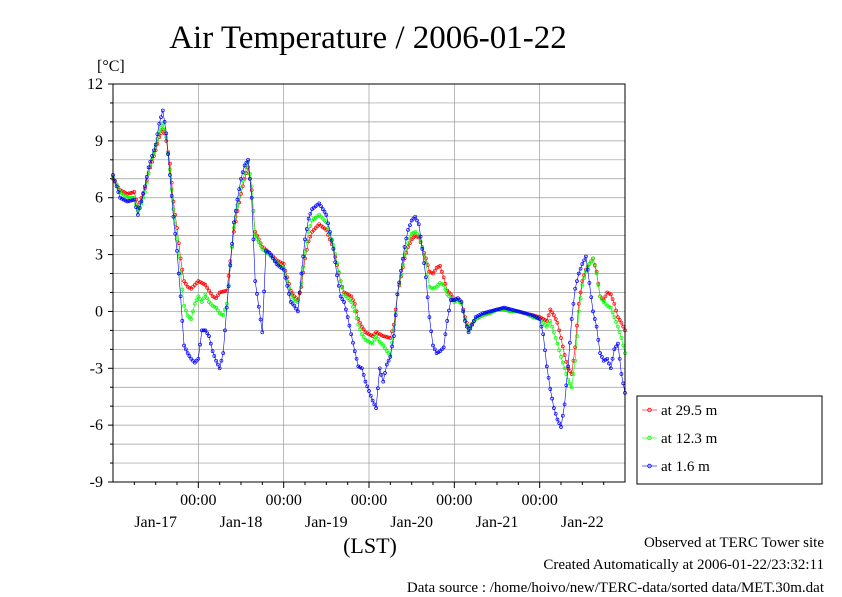  Describe the element at coordinates (99, 311) in the screenshot. I see `y-tick-label: 0` at that location.